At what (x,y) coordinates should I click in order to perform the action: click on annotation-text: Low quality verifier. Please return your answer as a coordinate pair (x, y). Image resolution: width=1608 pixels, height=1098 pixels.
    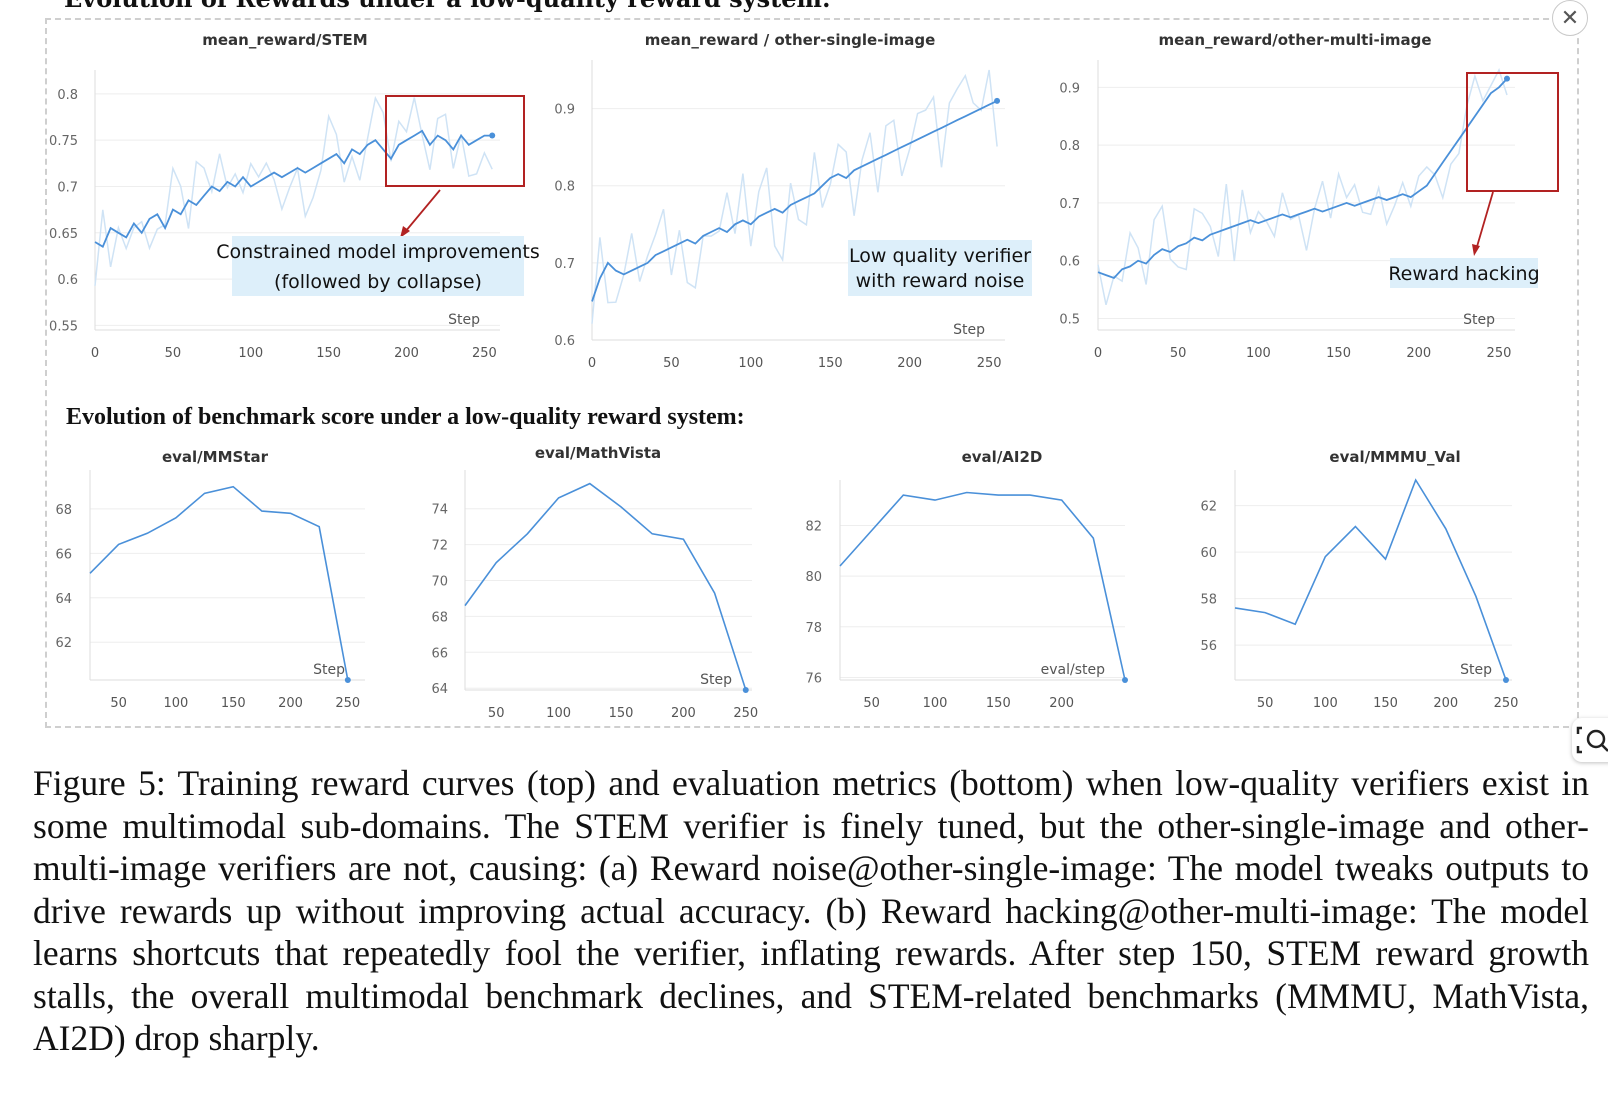
    Looking at the image, I should click on (940, 256).